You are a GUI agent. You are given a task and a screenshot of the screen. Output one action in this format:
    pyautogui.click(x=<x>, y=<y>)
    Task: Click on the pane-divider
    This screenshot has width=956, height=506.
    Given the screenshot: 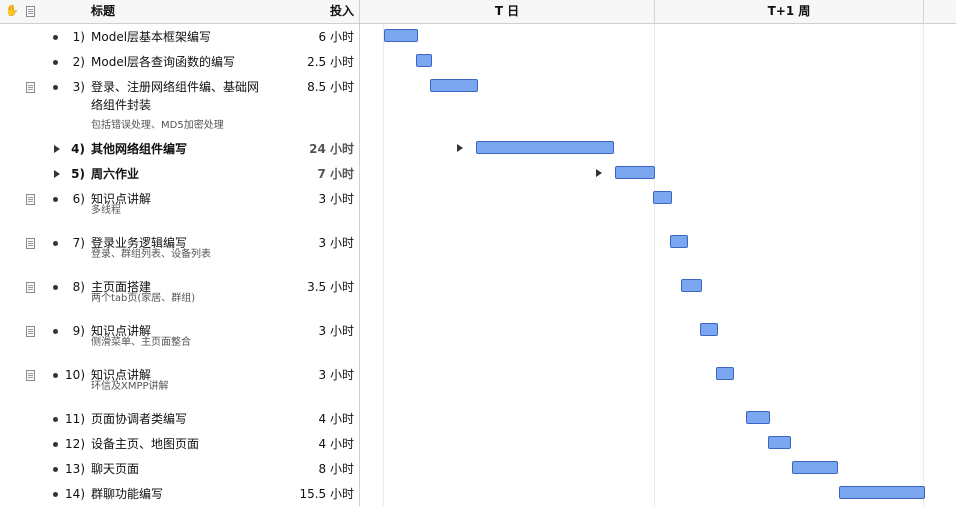 What is the action you would take?
    pyautogui.click(x=359, y=253)
    